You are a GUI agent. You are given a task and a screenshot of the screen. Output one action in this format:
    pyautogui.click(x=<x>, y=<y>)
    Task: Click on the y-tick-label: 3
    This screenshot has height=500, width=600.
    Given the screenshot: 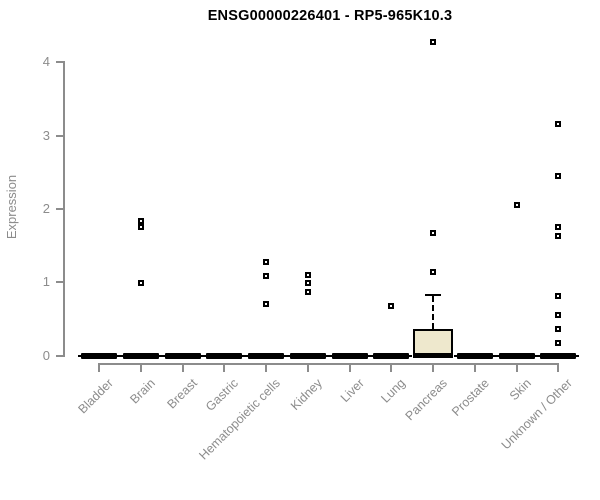 What is the action you would take?
    pyautogui.click(x=46, y=135)
    